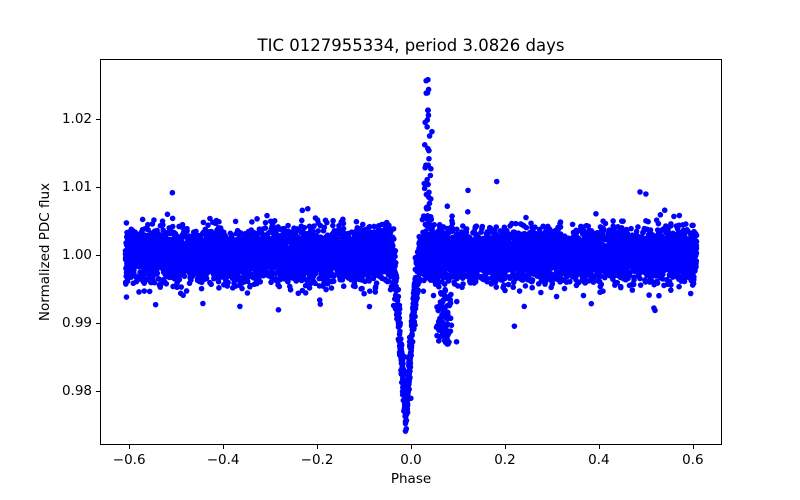 The height and width of the screenshot is (500, 800). I want to click on x-tick-label: 0.6, so click(693, 460).